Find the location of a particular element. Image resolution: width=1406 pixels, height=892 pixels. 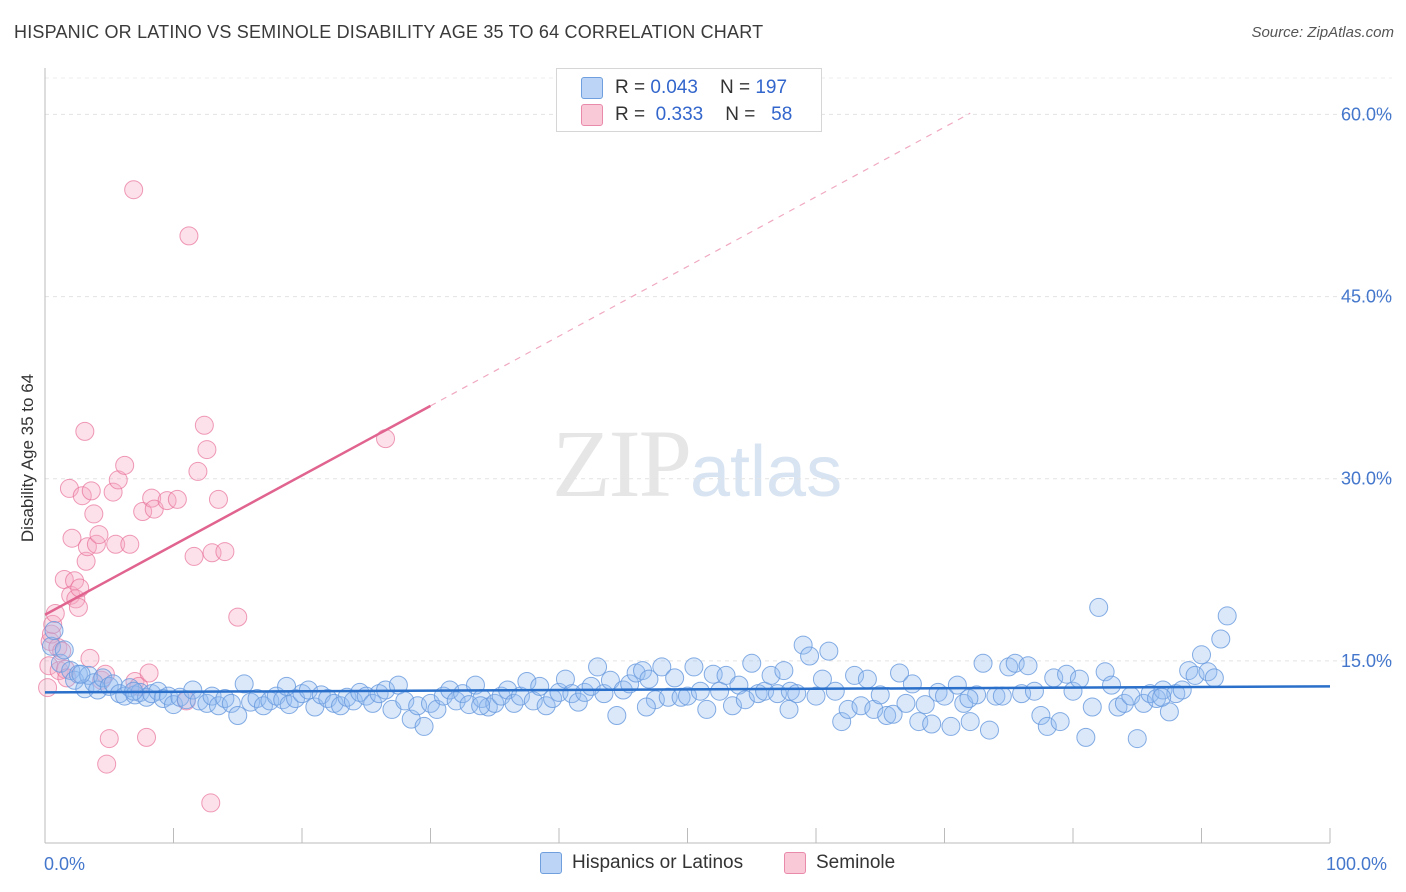

y-tick-label-30: 30.0% is located at coordinates (1366, 479).